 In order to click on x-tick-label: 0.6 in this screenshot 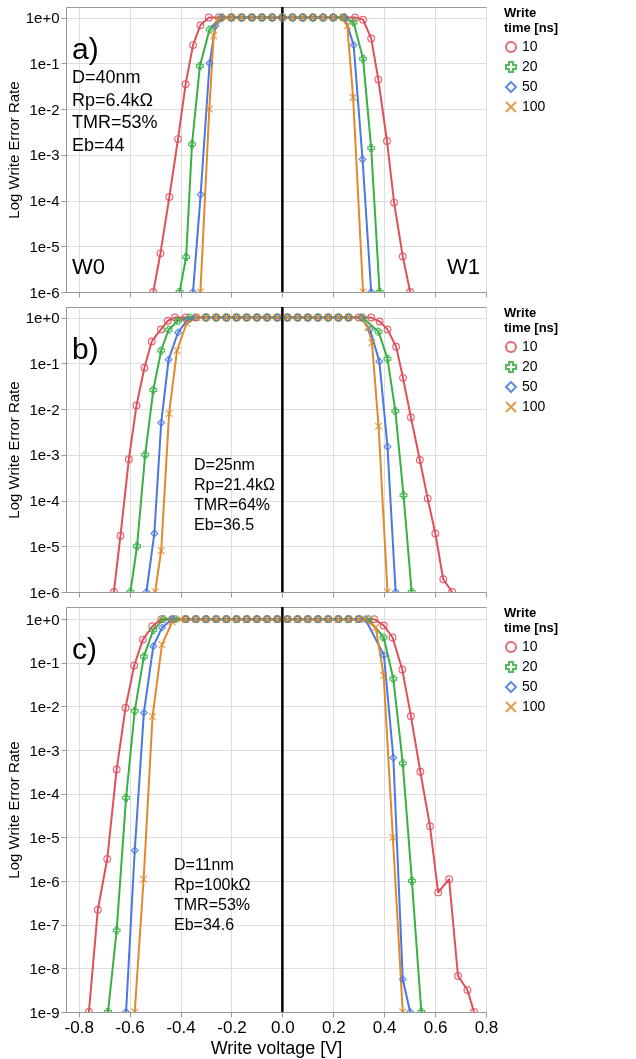, I will do `click(435, 1027)`.